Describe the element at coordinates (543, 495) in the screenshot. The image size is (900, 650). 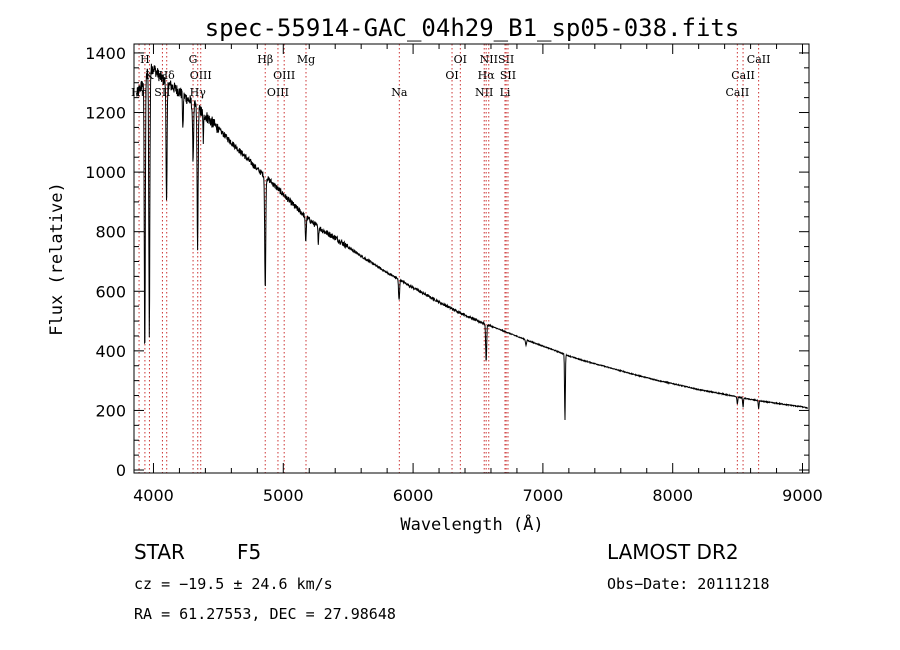
I see `x-tick-label: 7000` at that location.